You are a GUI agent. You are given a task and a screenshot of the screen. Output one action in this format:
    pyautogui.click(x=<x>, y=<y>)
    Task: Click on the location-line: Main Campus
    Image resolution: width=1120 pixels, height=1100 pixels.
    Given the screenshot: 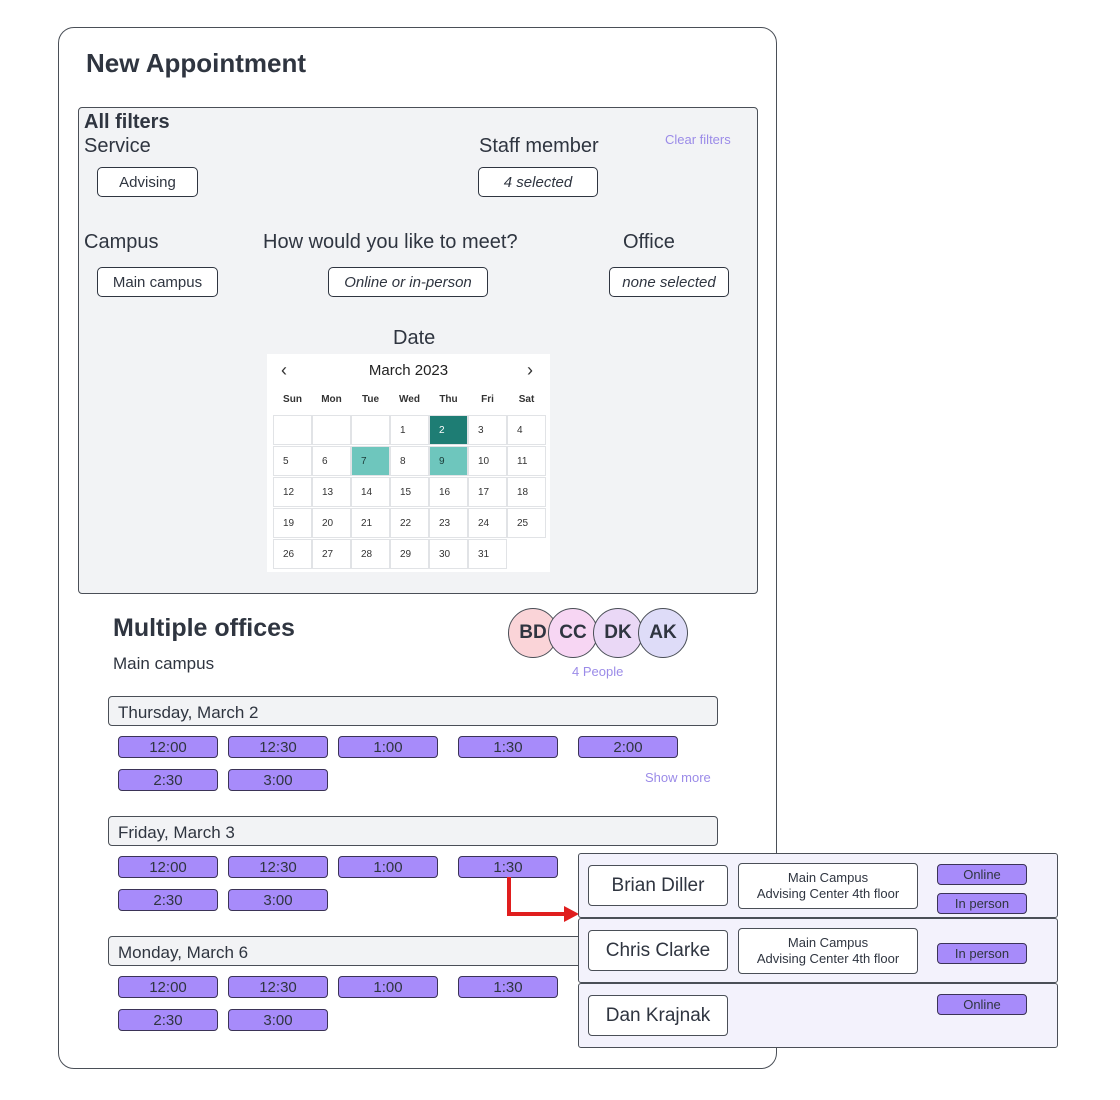 What is the action you would take?
    pyautogui.click(x=828, y=877)
    